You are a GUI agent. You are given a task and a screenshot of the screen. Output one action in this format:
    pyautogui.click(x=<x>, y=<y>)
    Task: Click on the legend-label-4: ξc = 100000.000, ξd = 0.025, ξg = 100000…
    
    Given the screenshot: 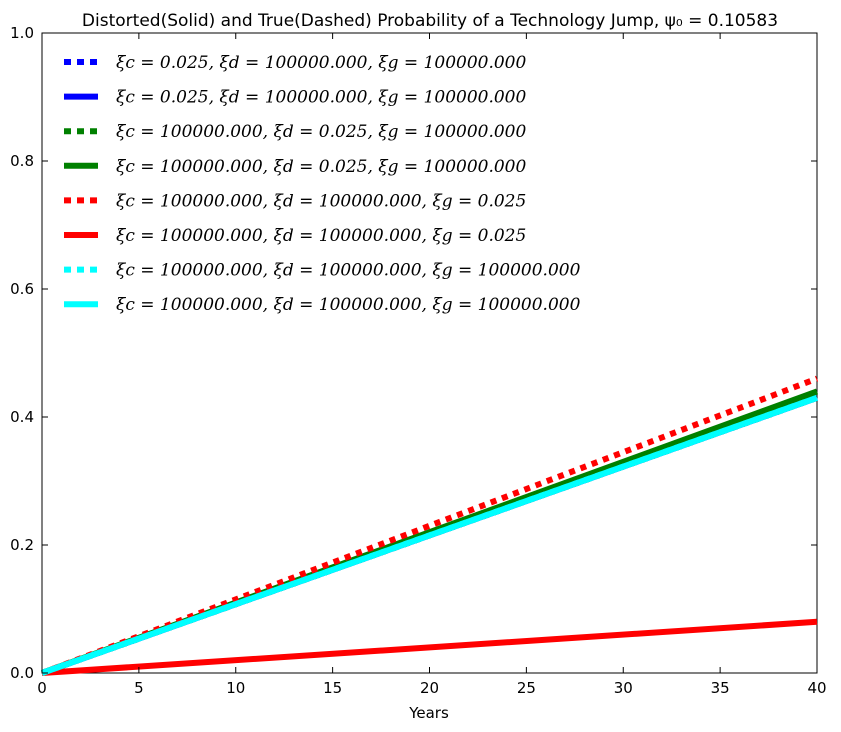 What is the action you would take?
    pyautogui.click(x=321, y=167)
    